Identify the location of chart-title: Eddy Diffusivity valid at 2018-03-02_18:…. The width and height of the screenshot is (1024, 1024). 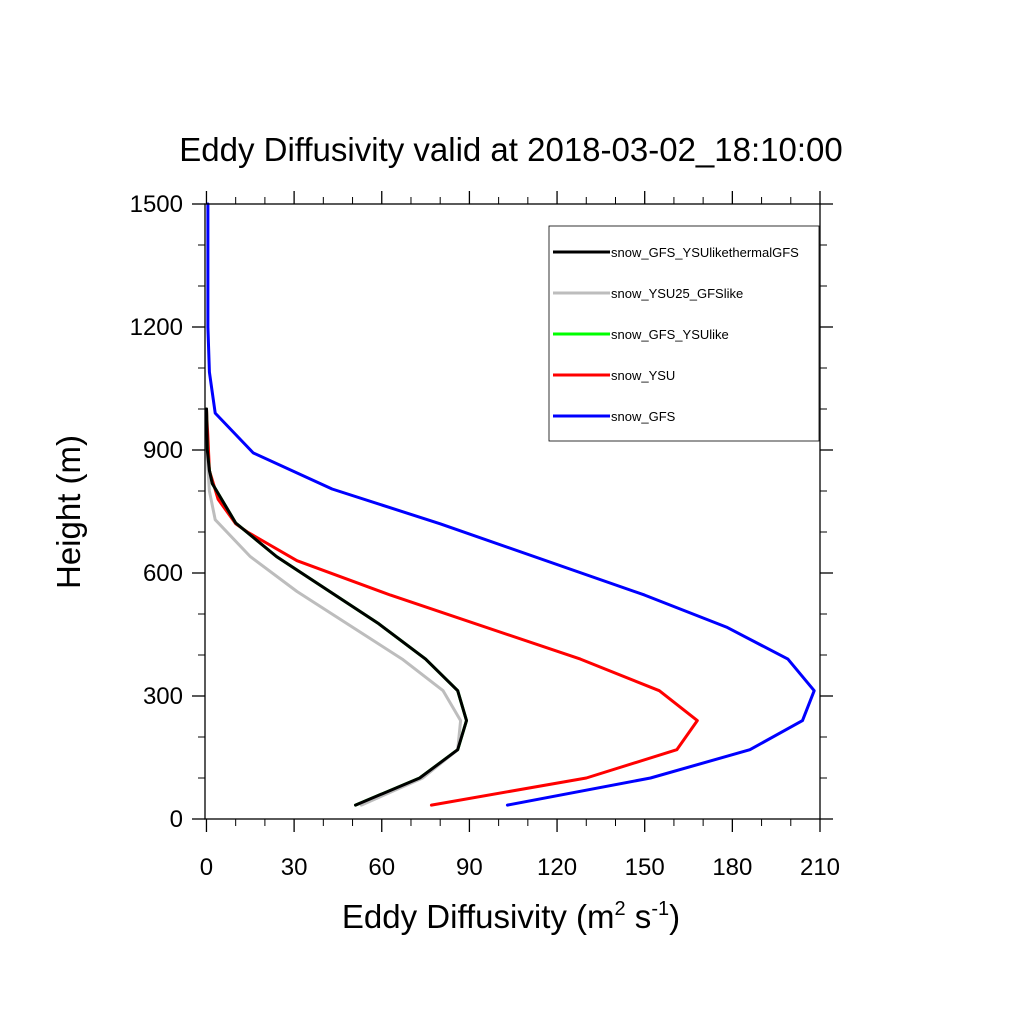
(510, 149).